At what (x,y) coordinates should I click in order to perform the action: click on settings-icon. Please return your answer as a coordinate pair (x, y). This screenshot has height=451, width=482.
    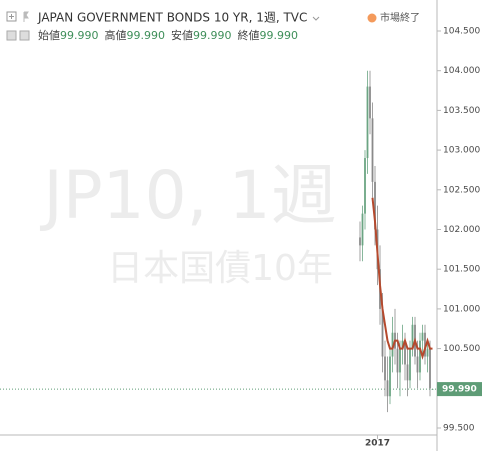
    Looking at the image, I should click on (11, 35).